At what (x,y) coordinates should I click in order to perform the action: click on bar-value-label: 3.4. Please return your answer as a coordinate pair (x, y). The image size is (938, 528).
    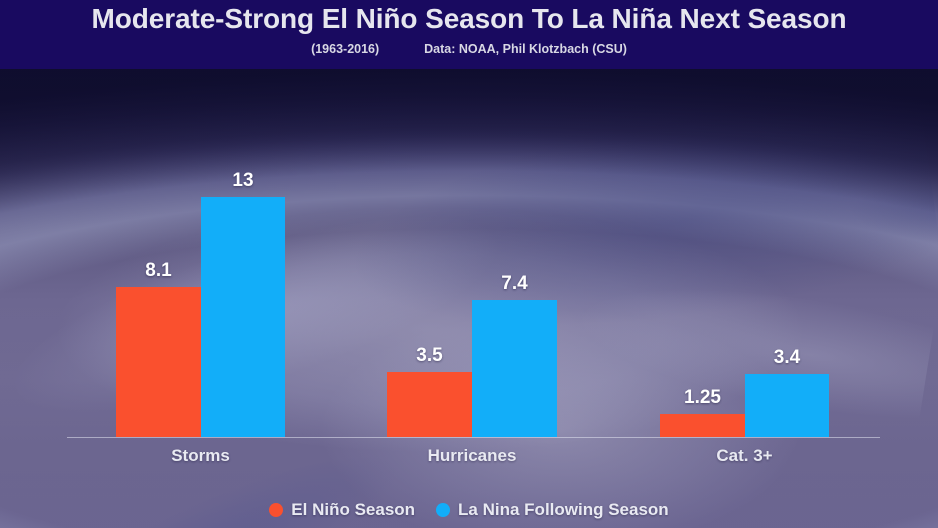
    Looking at the image, I should click on (787, 357).